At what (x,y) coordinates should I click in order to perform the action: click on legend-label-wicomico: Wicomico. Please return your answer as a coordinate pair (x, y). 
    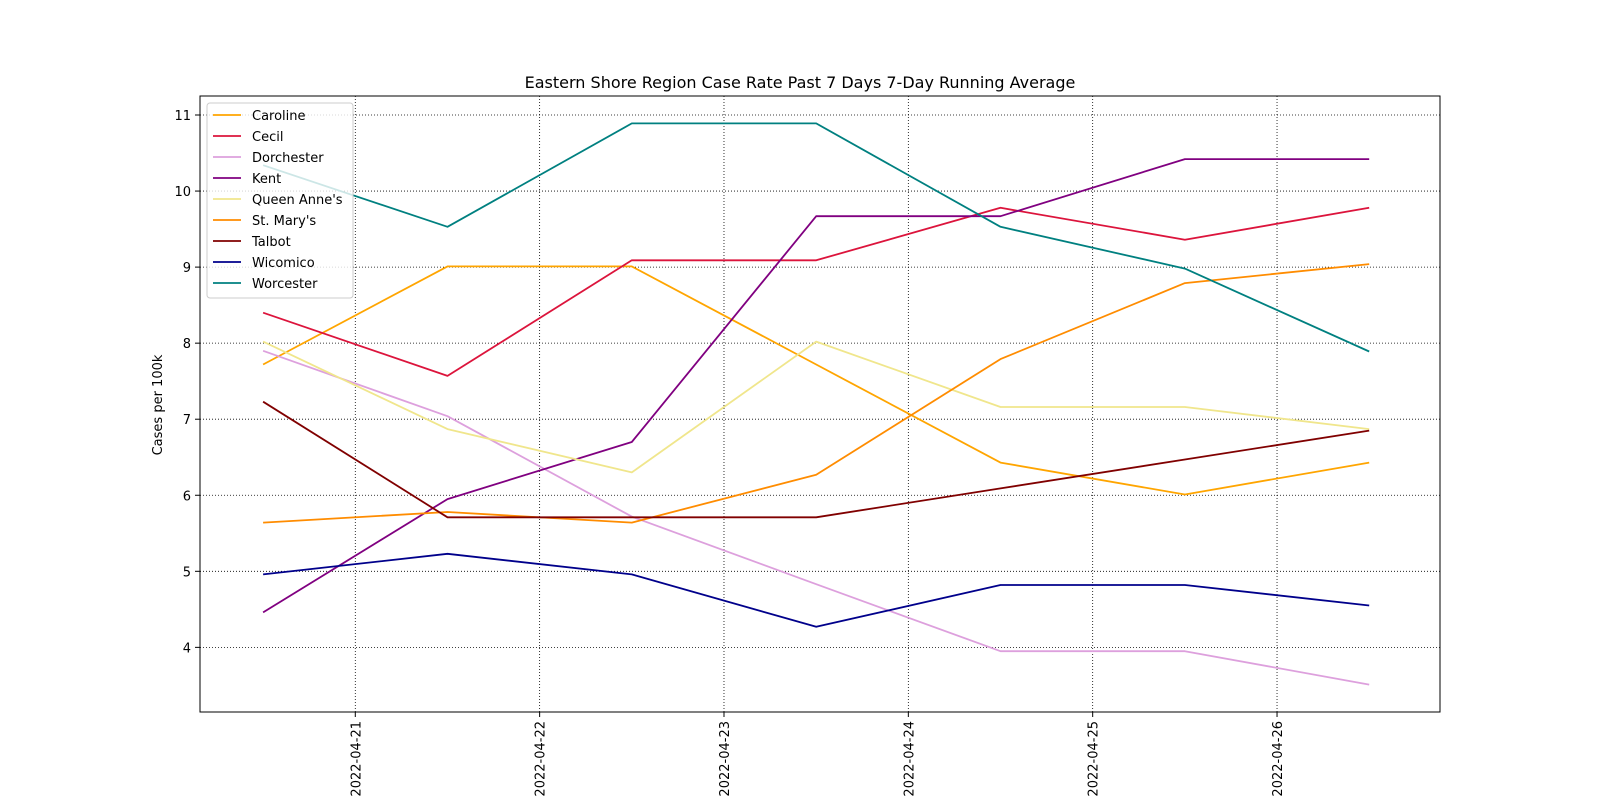
    Looking at the image, I should click on (283, 263).